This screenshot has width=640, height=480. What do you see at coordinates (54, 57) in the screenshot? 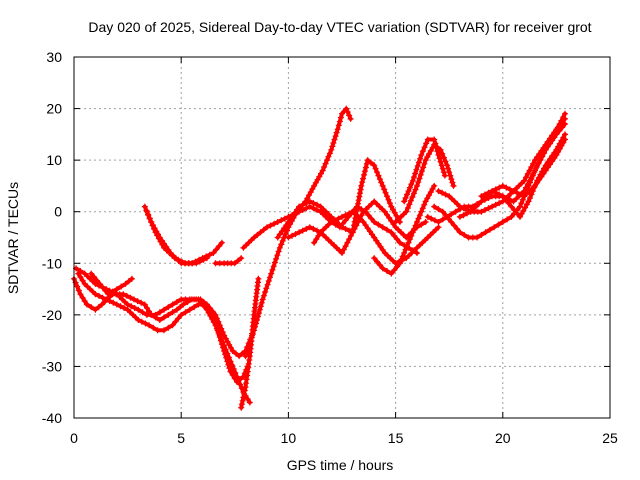
I see `y-tick-label: 30` at bounding box center [54, 57].